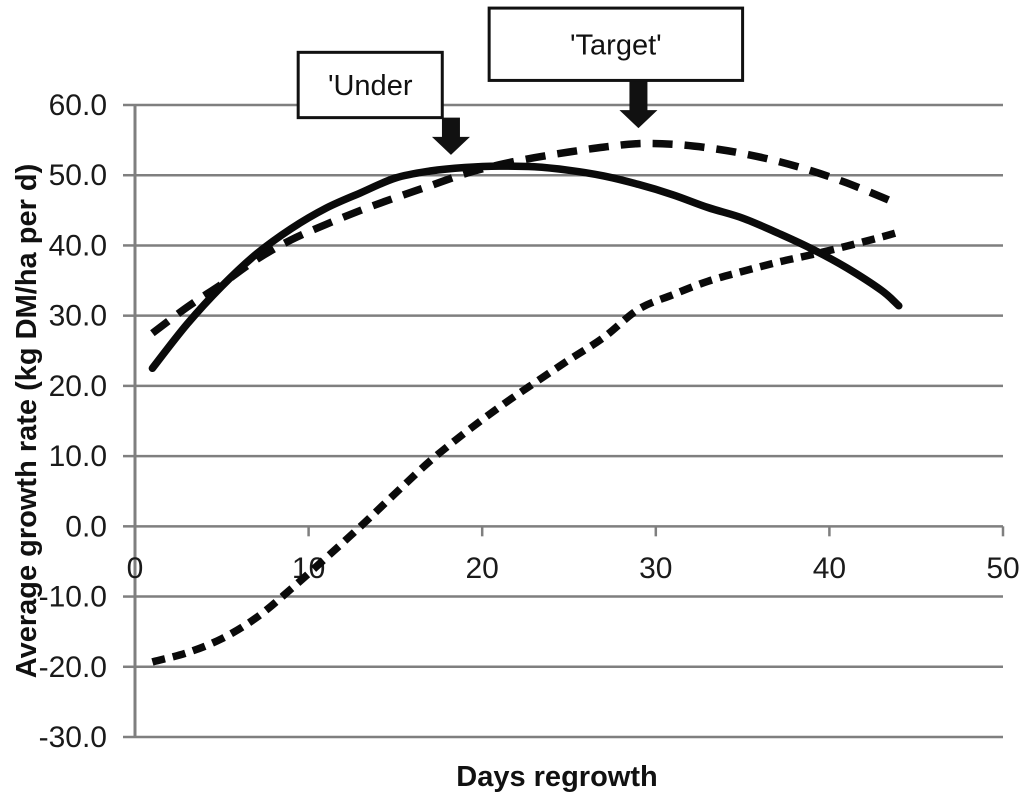  Describe the element at coordinates (1002, 568) in the screenshot. I see `x-tick-label: 50` at that location.